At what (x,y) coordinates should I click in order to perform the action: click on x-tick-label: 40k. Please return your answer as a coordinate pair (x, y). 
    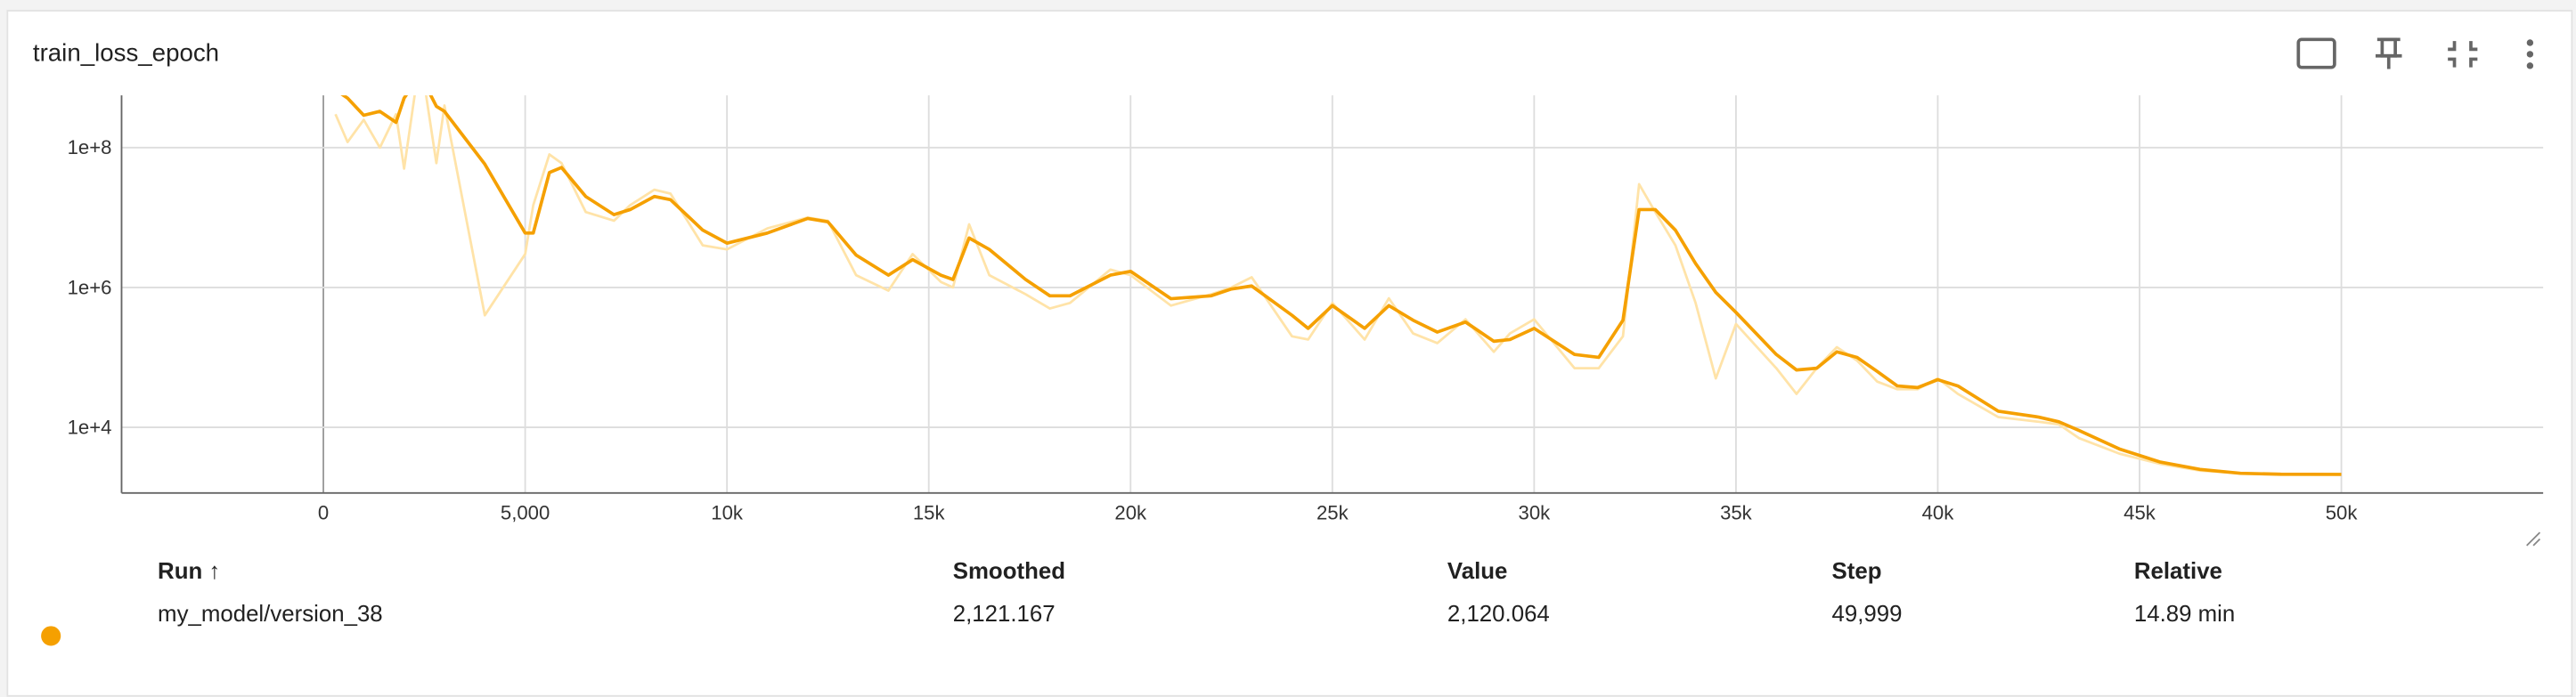
    Looking at the image, I should click on (1938, 512).